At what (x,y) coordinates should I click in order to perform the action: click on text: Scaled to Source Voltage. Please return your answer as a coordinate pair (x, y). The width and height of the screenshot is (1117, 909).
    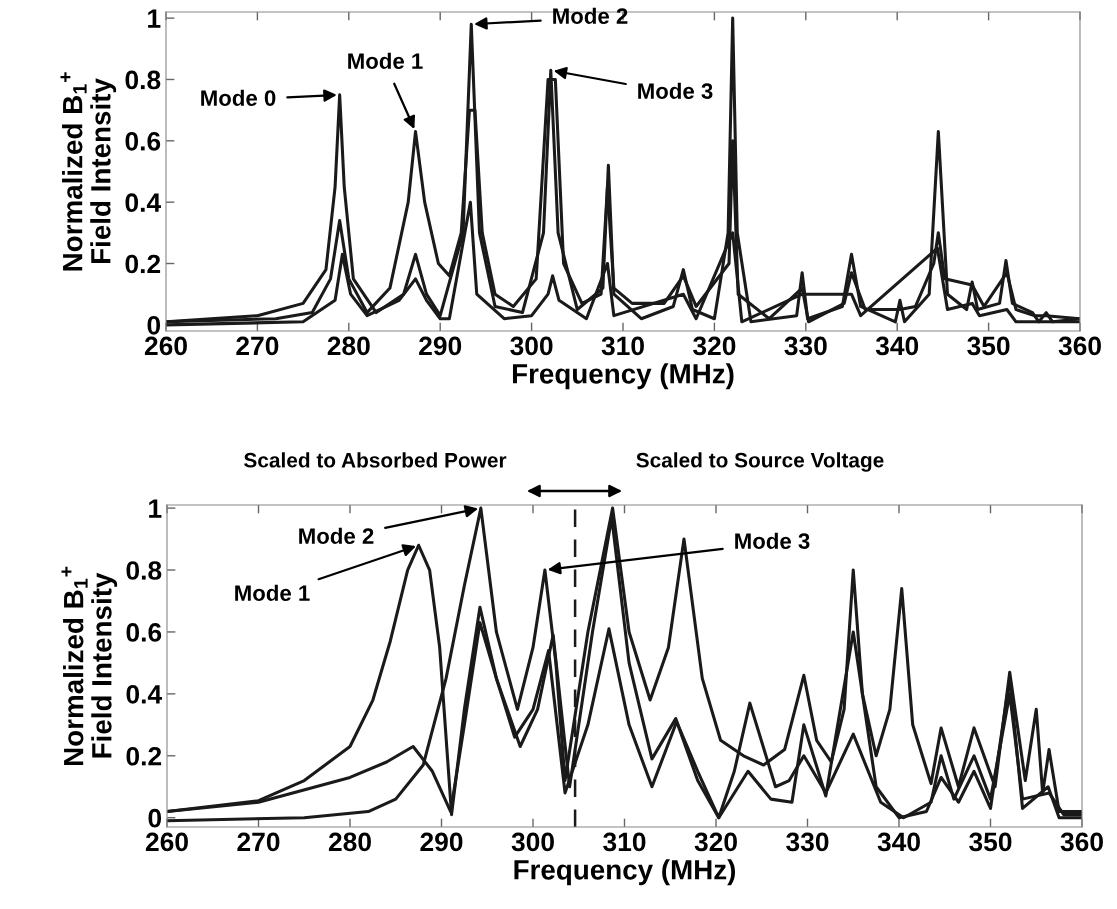
    Looking at the image, I should click on (760, 462).